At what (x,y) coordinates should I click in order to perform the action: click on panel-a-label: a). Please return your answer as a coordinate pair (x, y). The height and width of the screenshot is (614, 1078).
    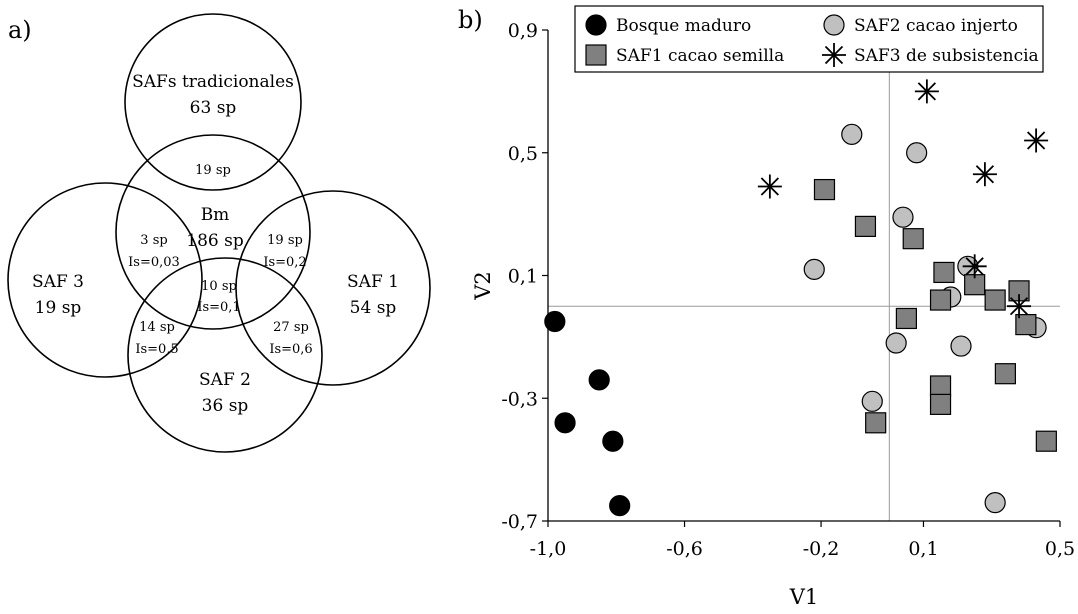
    Looking at the image, I should click on (20, 30).